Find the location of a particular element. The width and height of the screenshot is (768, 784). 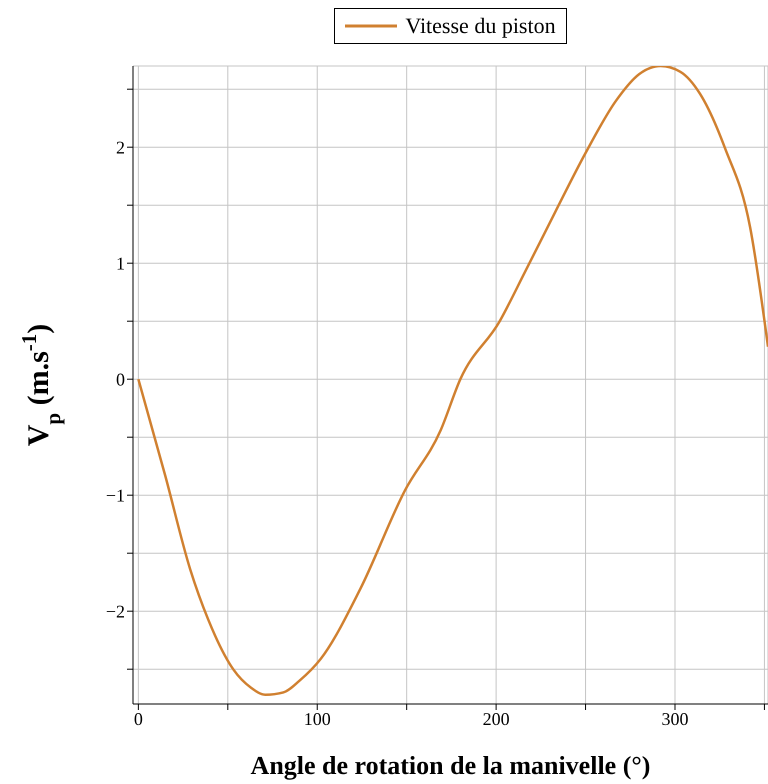

x-tick-label: 0 is located at coordinates (138, 718).